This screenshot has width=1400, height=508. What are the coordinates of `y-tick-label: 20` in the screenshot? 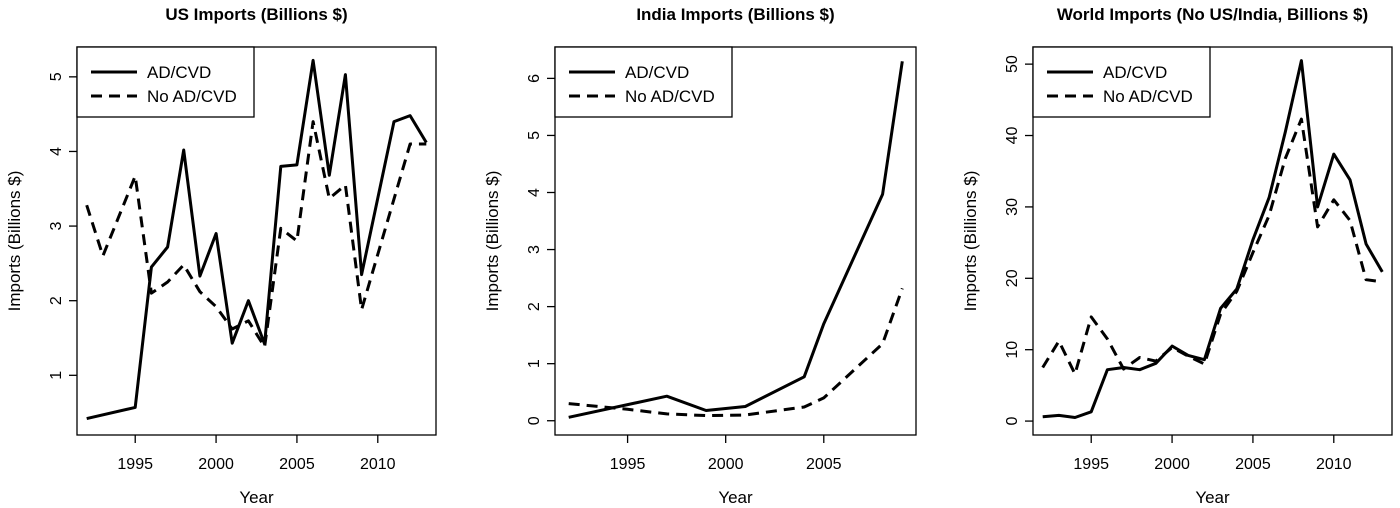 It's located at (1012, 278).